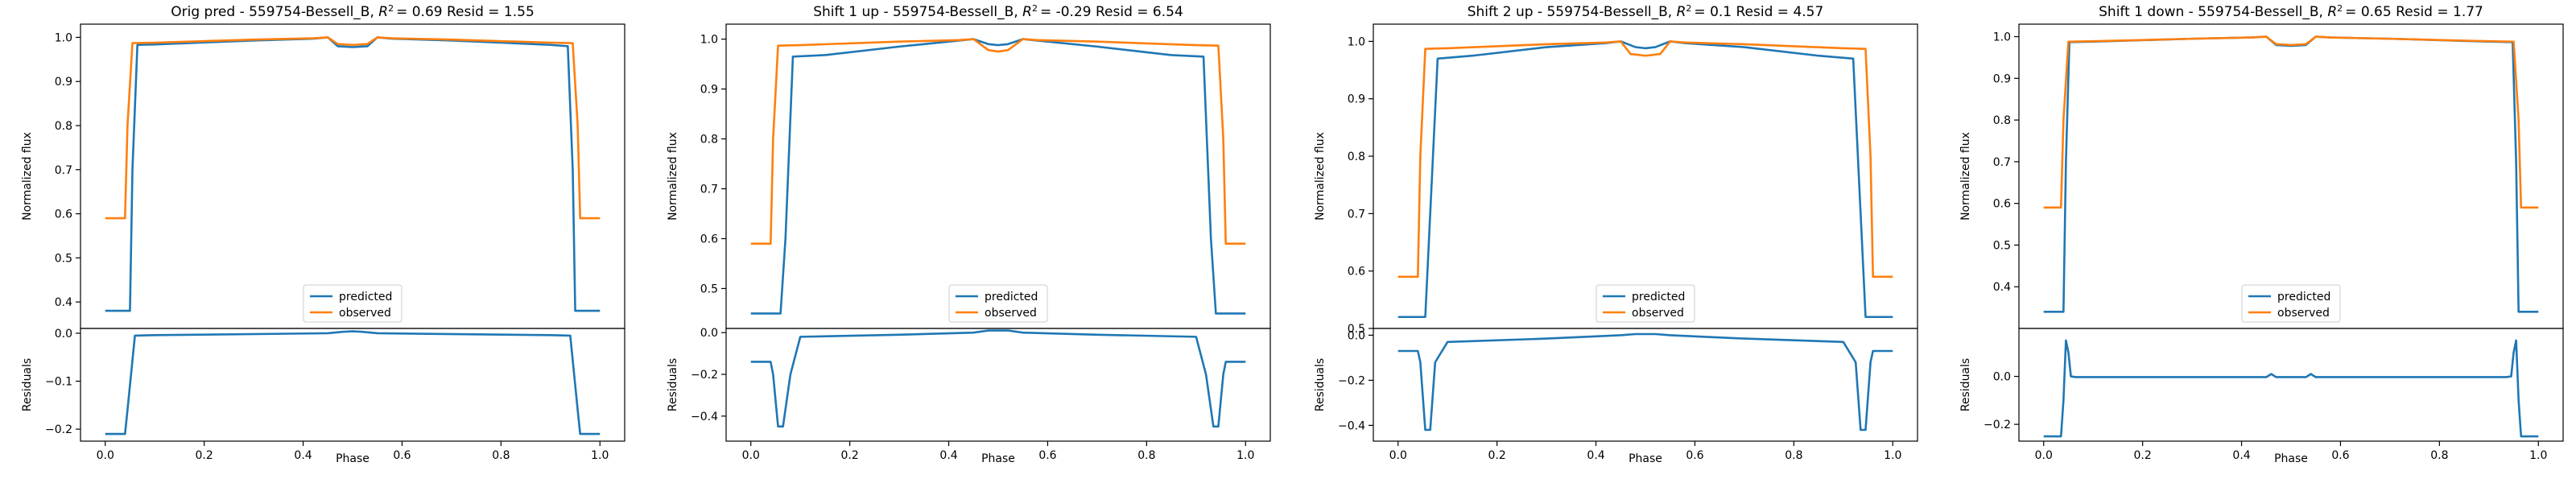  Describe the element at coordinates (1713, 12) in the screenshot. I see `title-r2: = 0.1` at that location.